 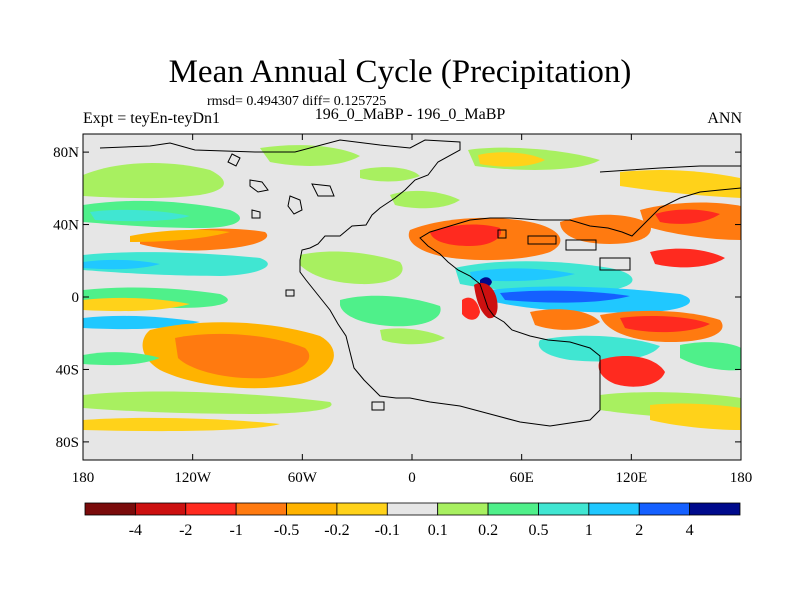 What do you see at coordinates (66, 153) in the screenshot?
I see `y-tick-label: 80N` at bounding box center [66, 153].